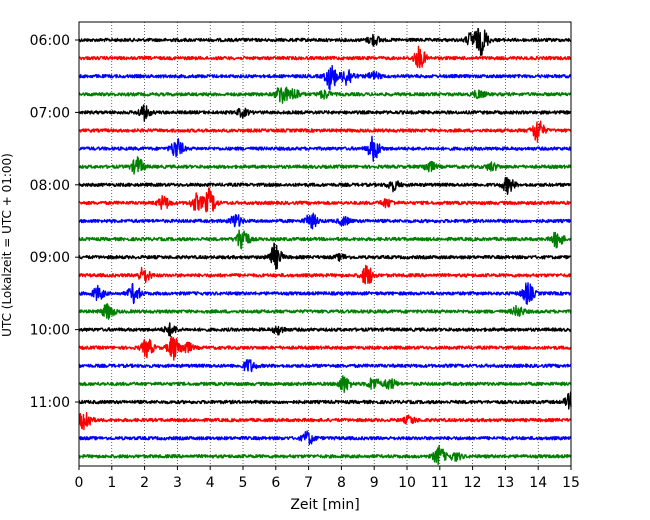 The height and width of the screenshot is (520, 650). What do you see at coordinates (50, 186) in the screenshot?
I see `y-tick-label: 08:00` at bounding box center [50, 186].